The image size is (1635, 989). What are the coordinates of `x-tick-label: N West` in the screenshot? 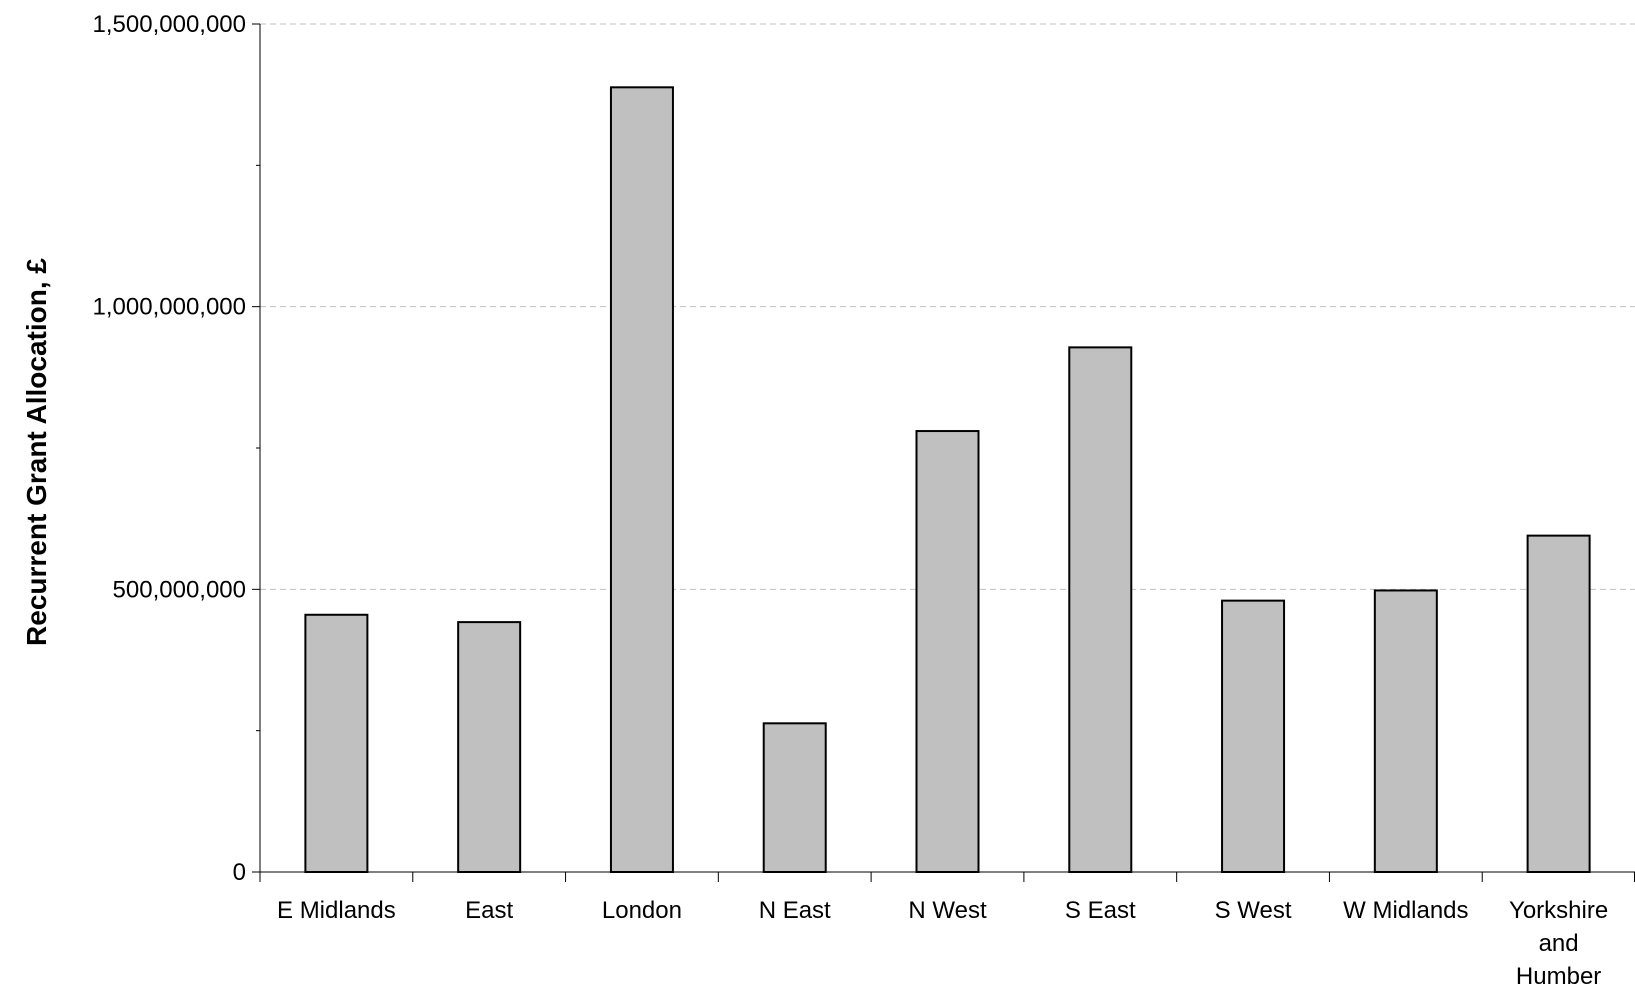 It's located at (947, 910).